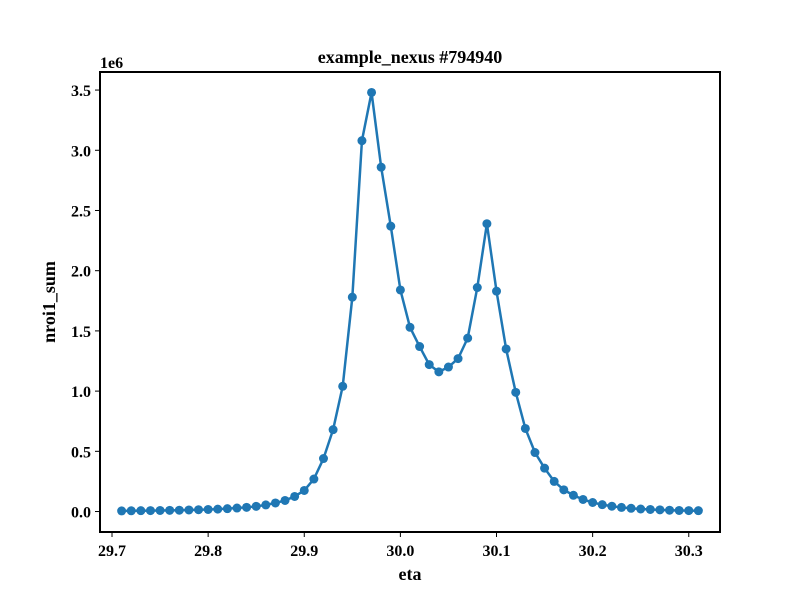 This screenshot has width=800, height=603. I want to click on x-tick-label: 29.7, so click(112, 551).